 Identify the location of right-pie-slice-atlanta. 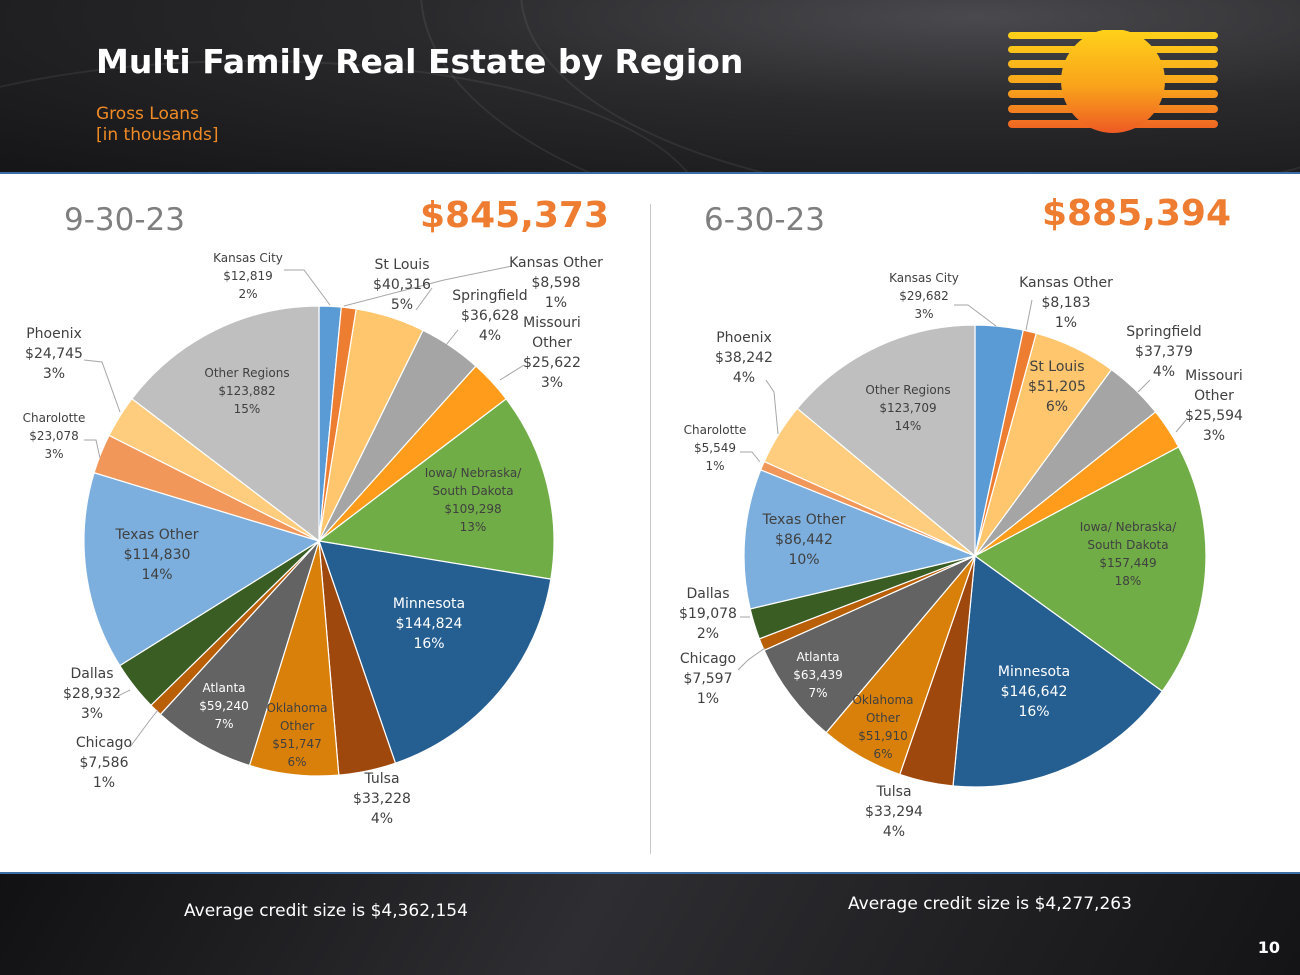
(869, 644).